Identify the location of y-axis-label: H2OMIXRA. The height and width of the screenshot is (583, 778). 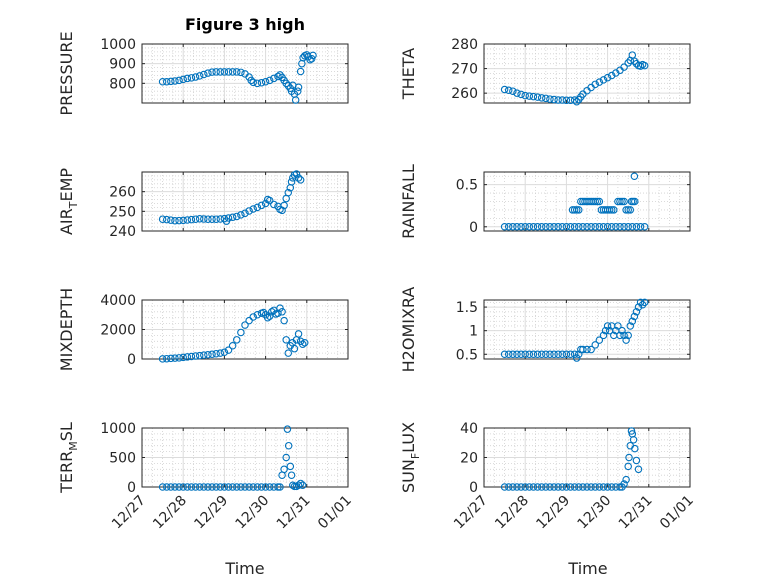
(408, 330).